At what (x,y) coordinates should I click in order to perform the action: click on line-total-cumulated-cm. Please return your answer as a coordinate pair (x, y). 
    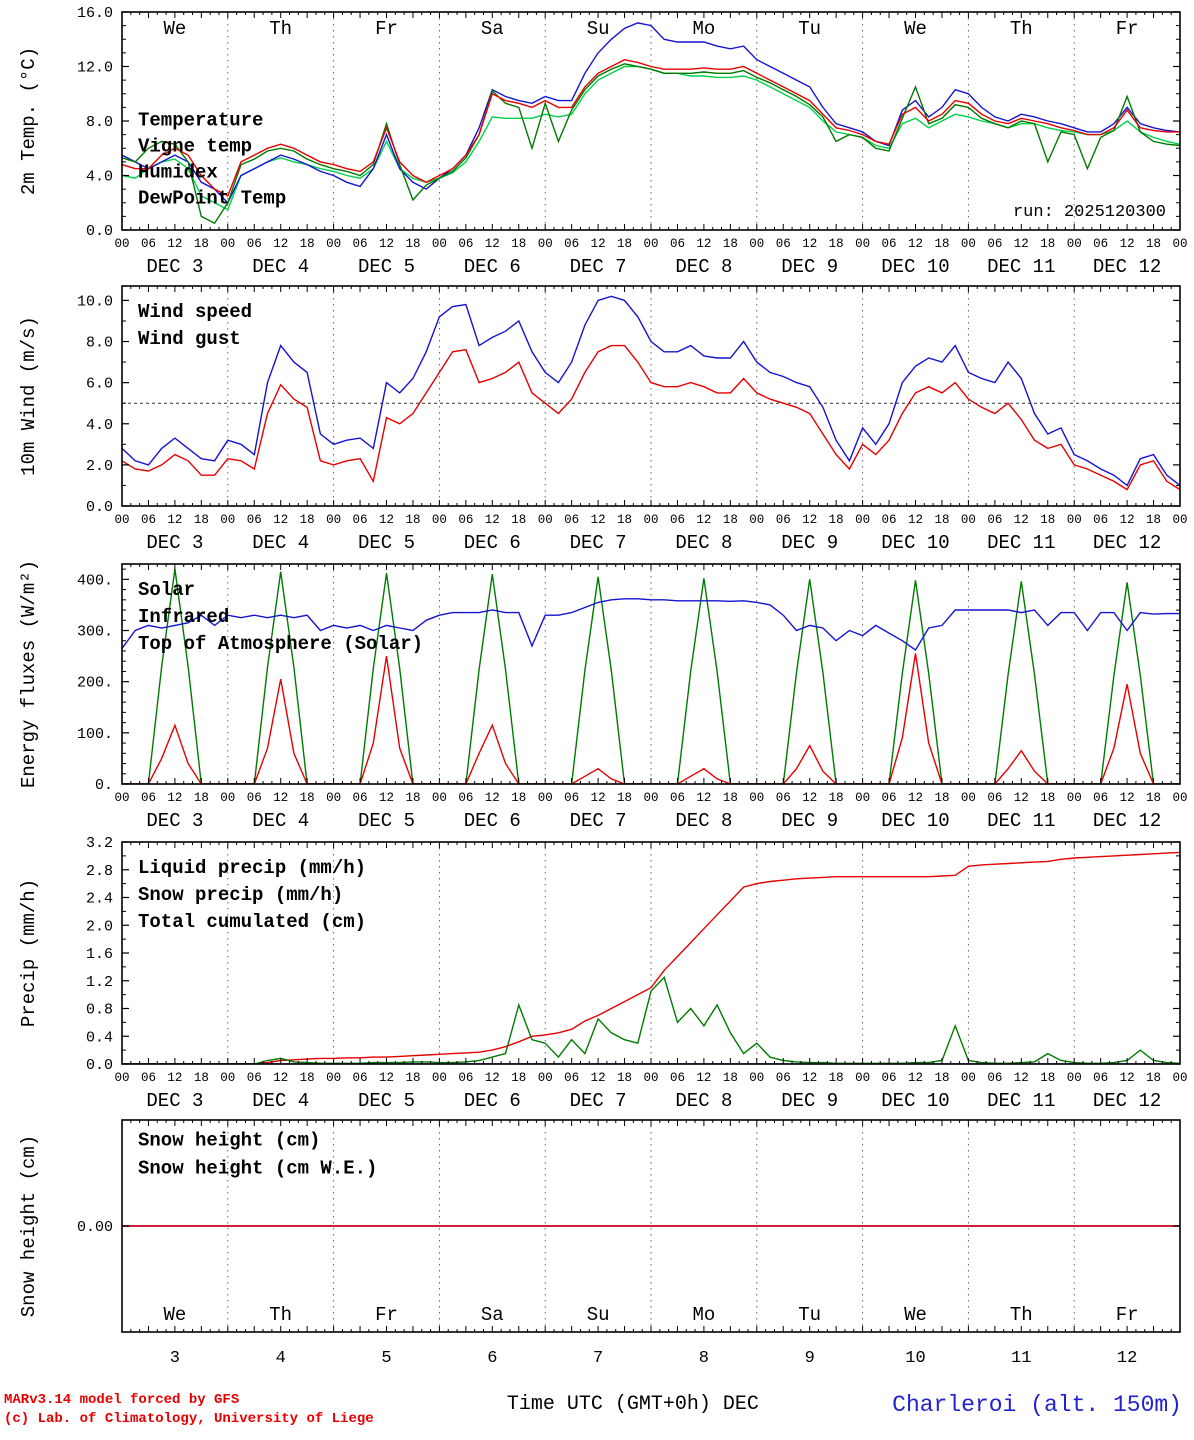
    Looking at the image, I should click on (651, 957).